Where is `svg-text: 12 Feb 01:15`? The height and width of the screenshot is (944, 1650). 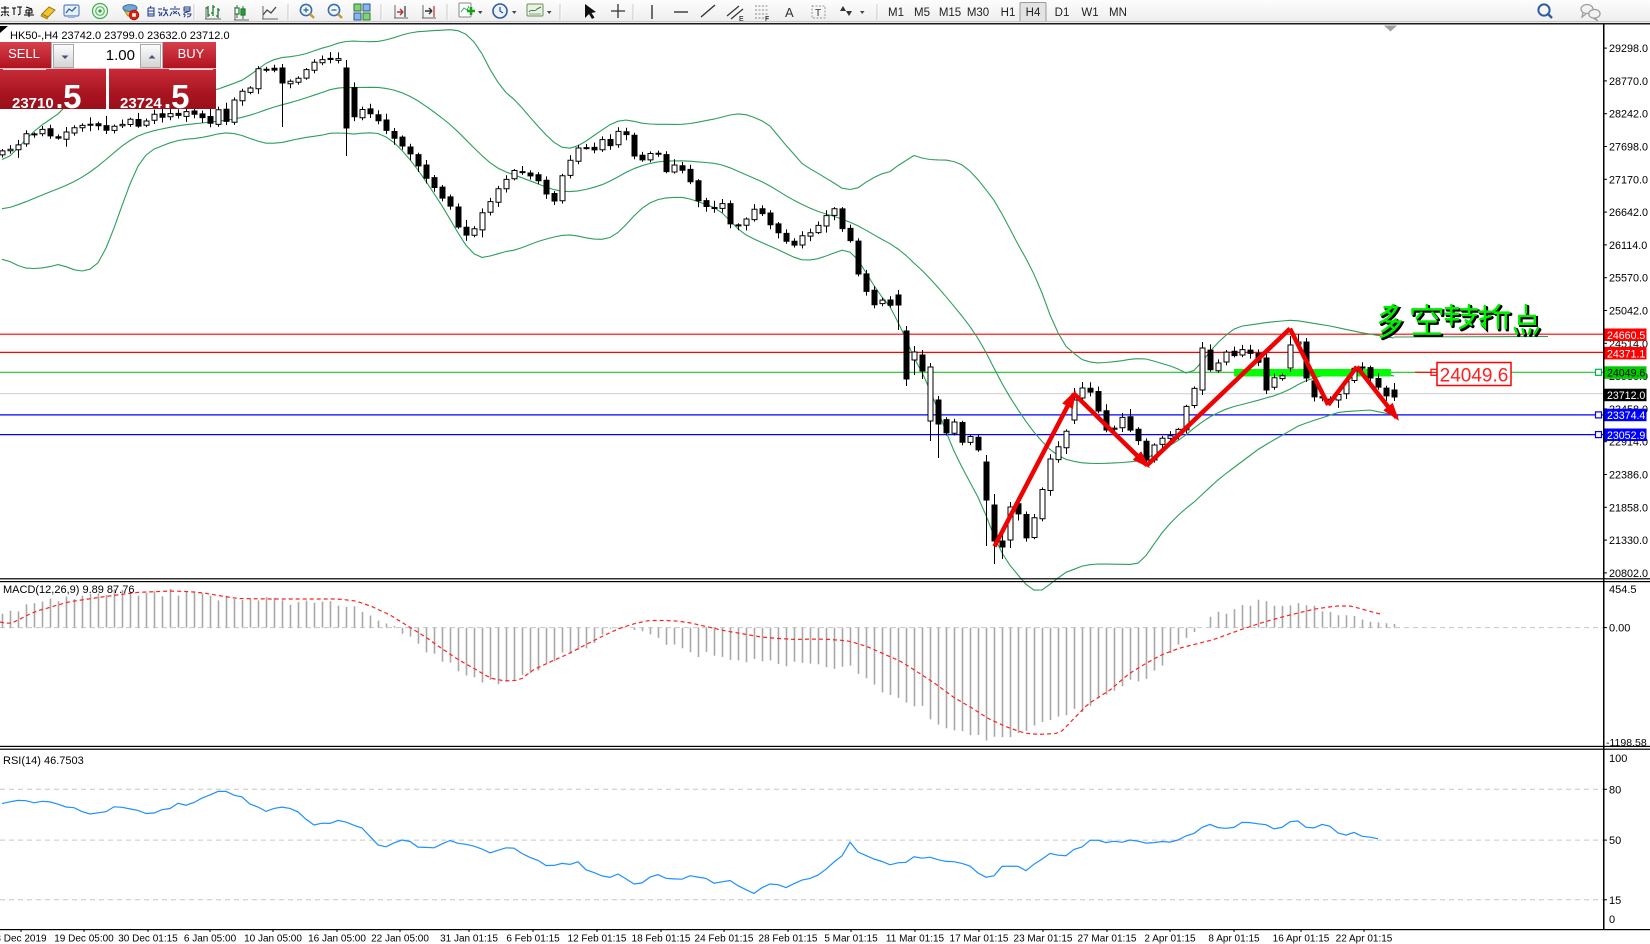 svg-text: 12 Feb 01:15 is located at coordinates (597, 939).